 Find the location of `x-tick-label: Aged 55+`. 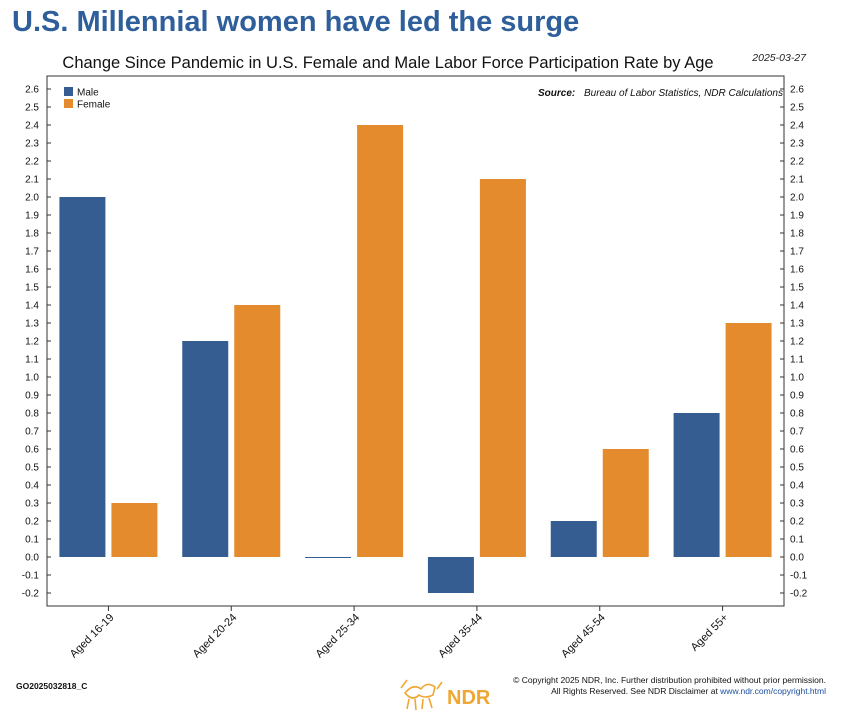

x-tick-label: Aged 55+ is located at coordinates (710, 633).